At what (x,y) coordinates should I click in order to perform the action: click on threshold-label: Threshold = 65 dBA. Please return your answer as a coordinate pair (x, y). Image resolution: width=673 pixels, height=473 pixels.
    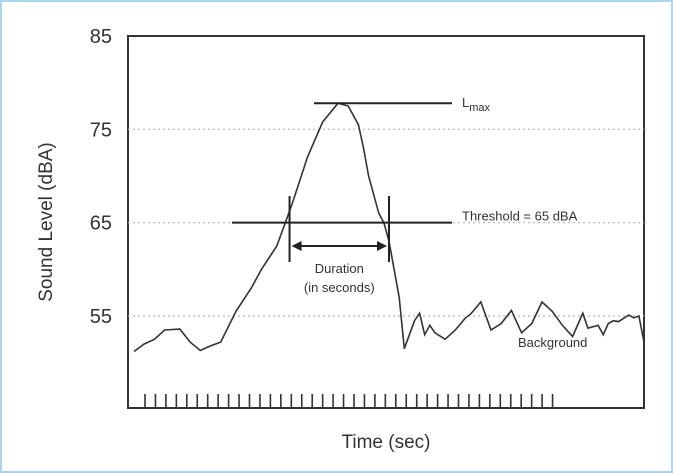
    Looking at the image, I should click on (520, 216).